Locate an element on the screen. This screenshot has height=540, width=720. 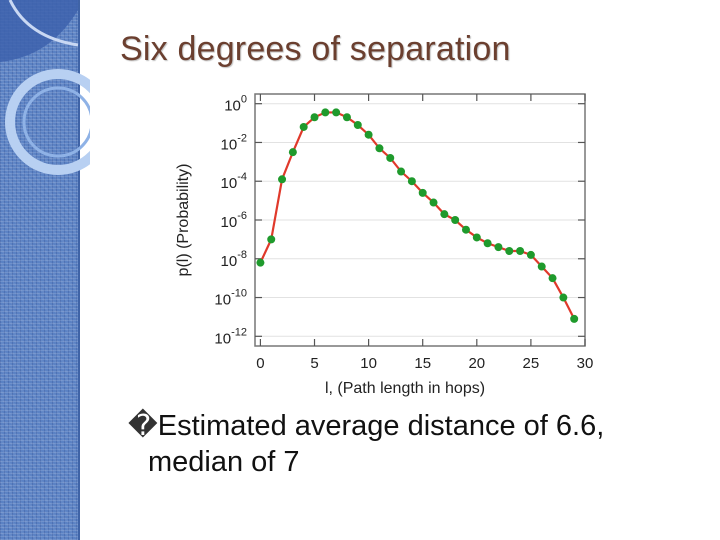
y-tick-label: 10⁻⁸ is located at coordinates (234, 259).